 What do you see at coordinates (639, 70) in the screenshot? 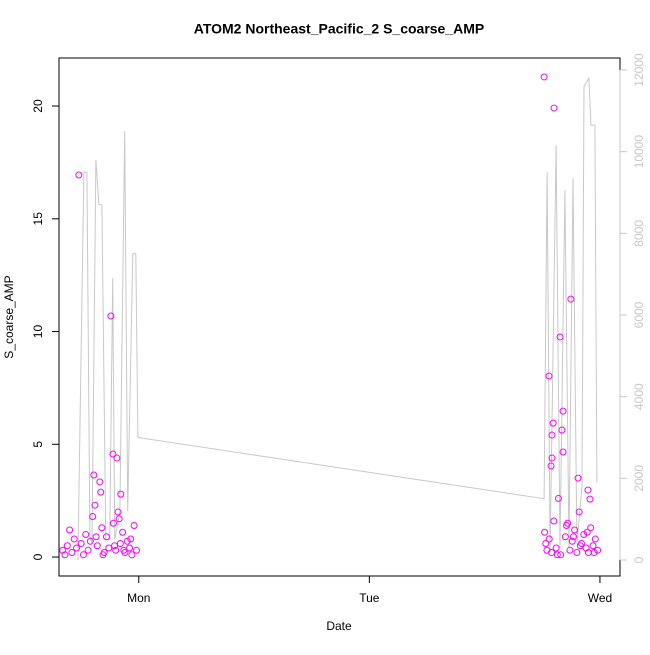
I see `y2-tick-label: 12000` at bounding box center [639, 70].